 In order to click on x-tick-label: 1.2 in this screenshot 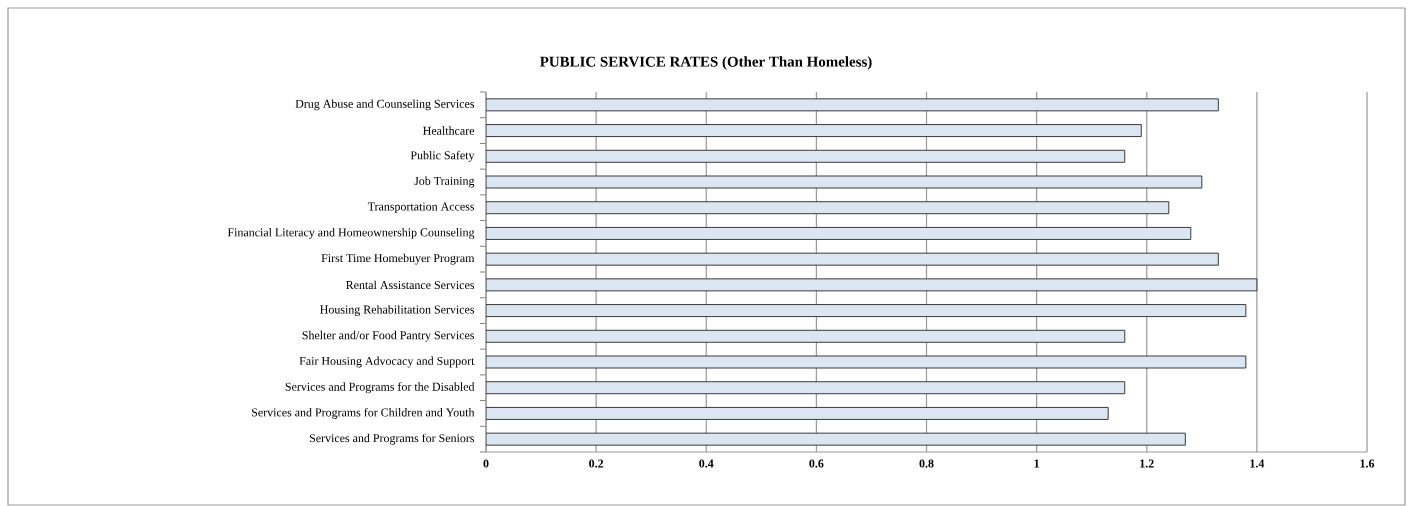, I will do `click(1147, 463)`.